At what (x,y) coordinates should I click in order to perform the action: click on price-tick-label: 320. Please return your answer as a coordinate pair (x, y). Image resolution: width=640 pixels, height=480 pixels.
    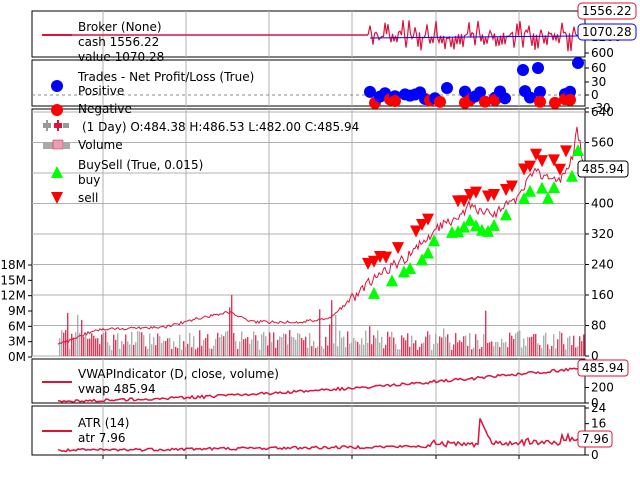
    Looking at the image, I should click on (602, 234).